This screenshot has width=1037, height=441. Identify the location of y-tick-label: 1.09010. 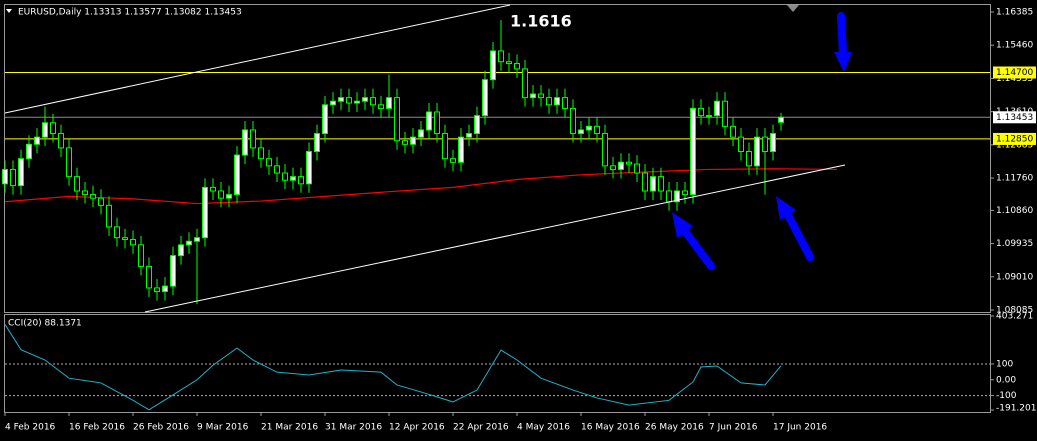
(1014, 277).